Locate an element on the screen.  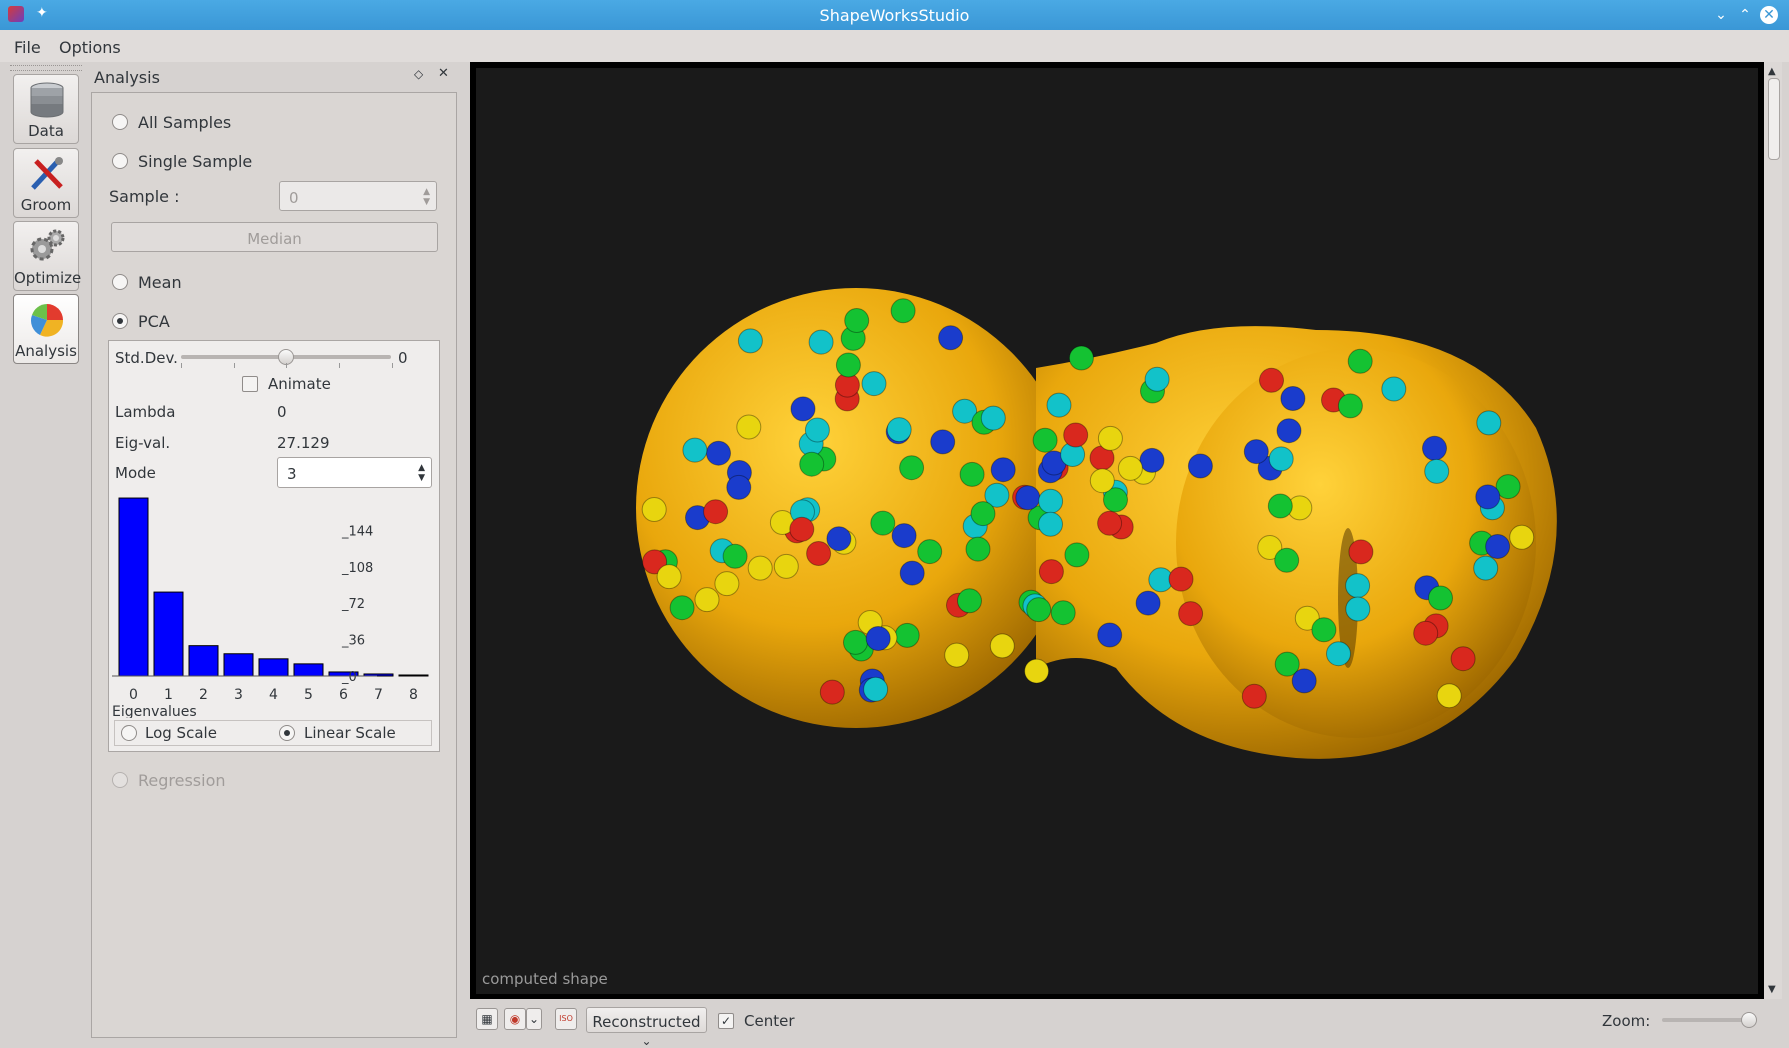
eigenvalue-bar is located at coordinates (203, 661).